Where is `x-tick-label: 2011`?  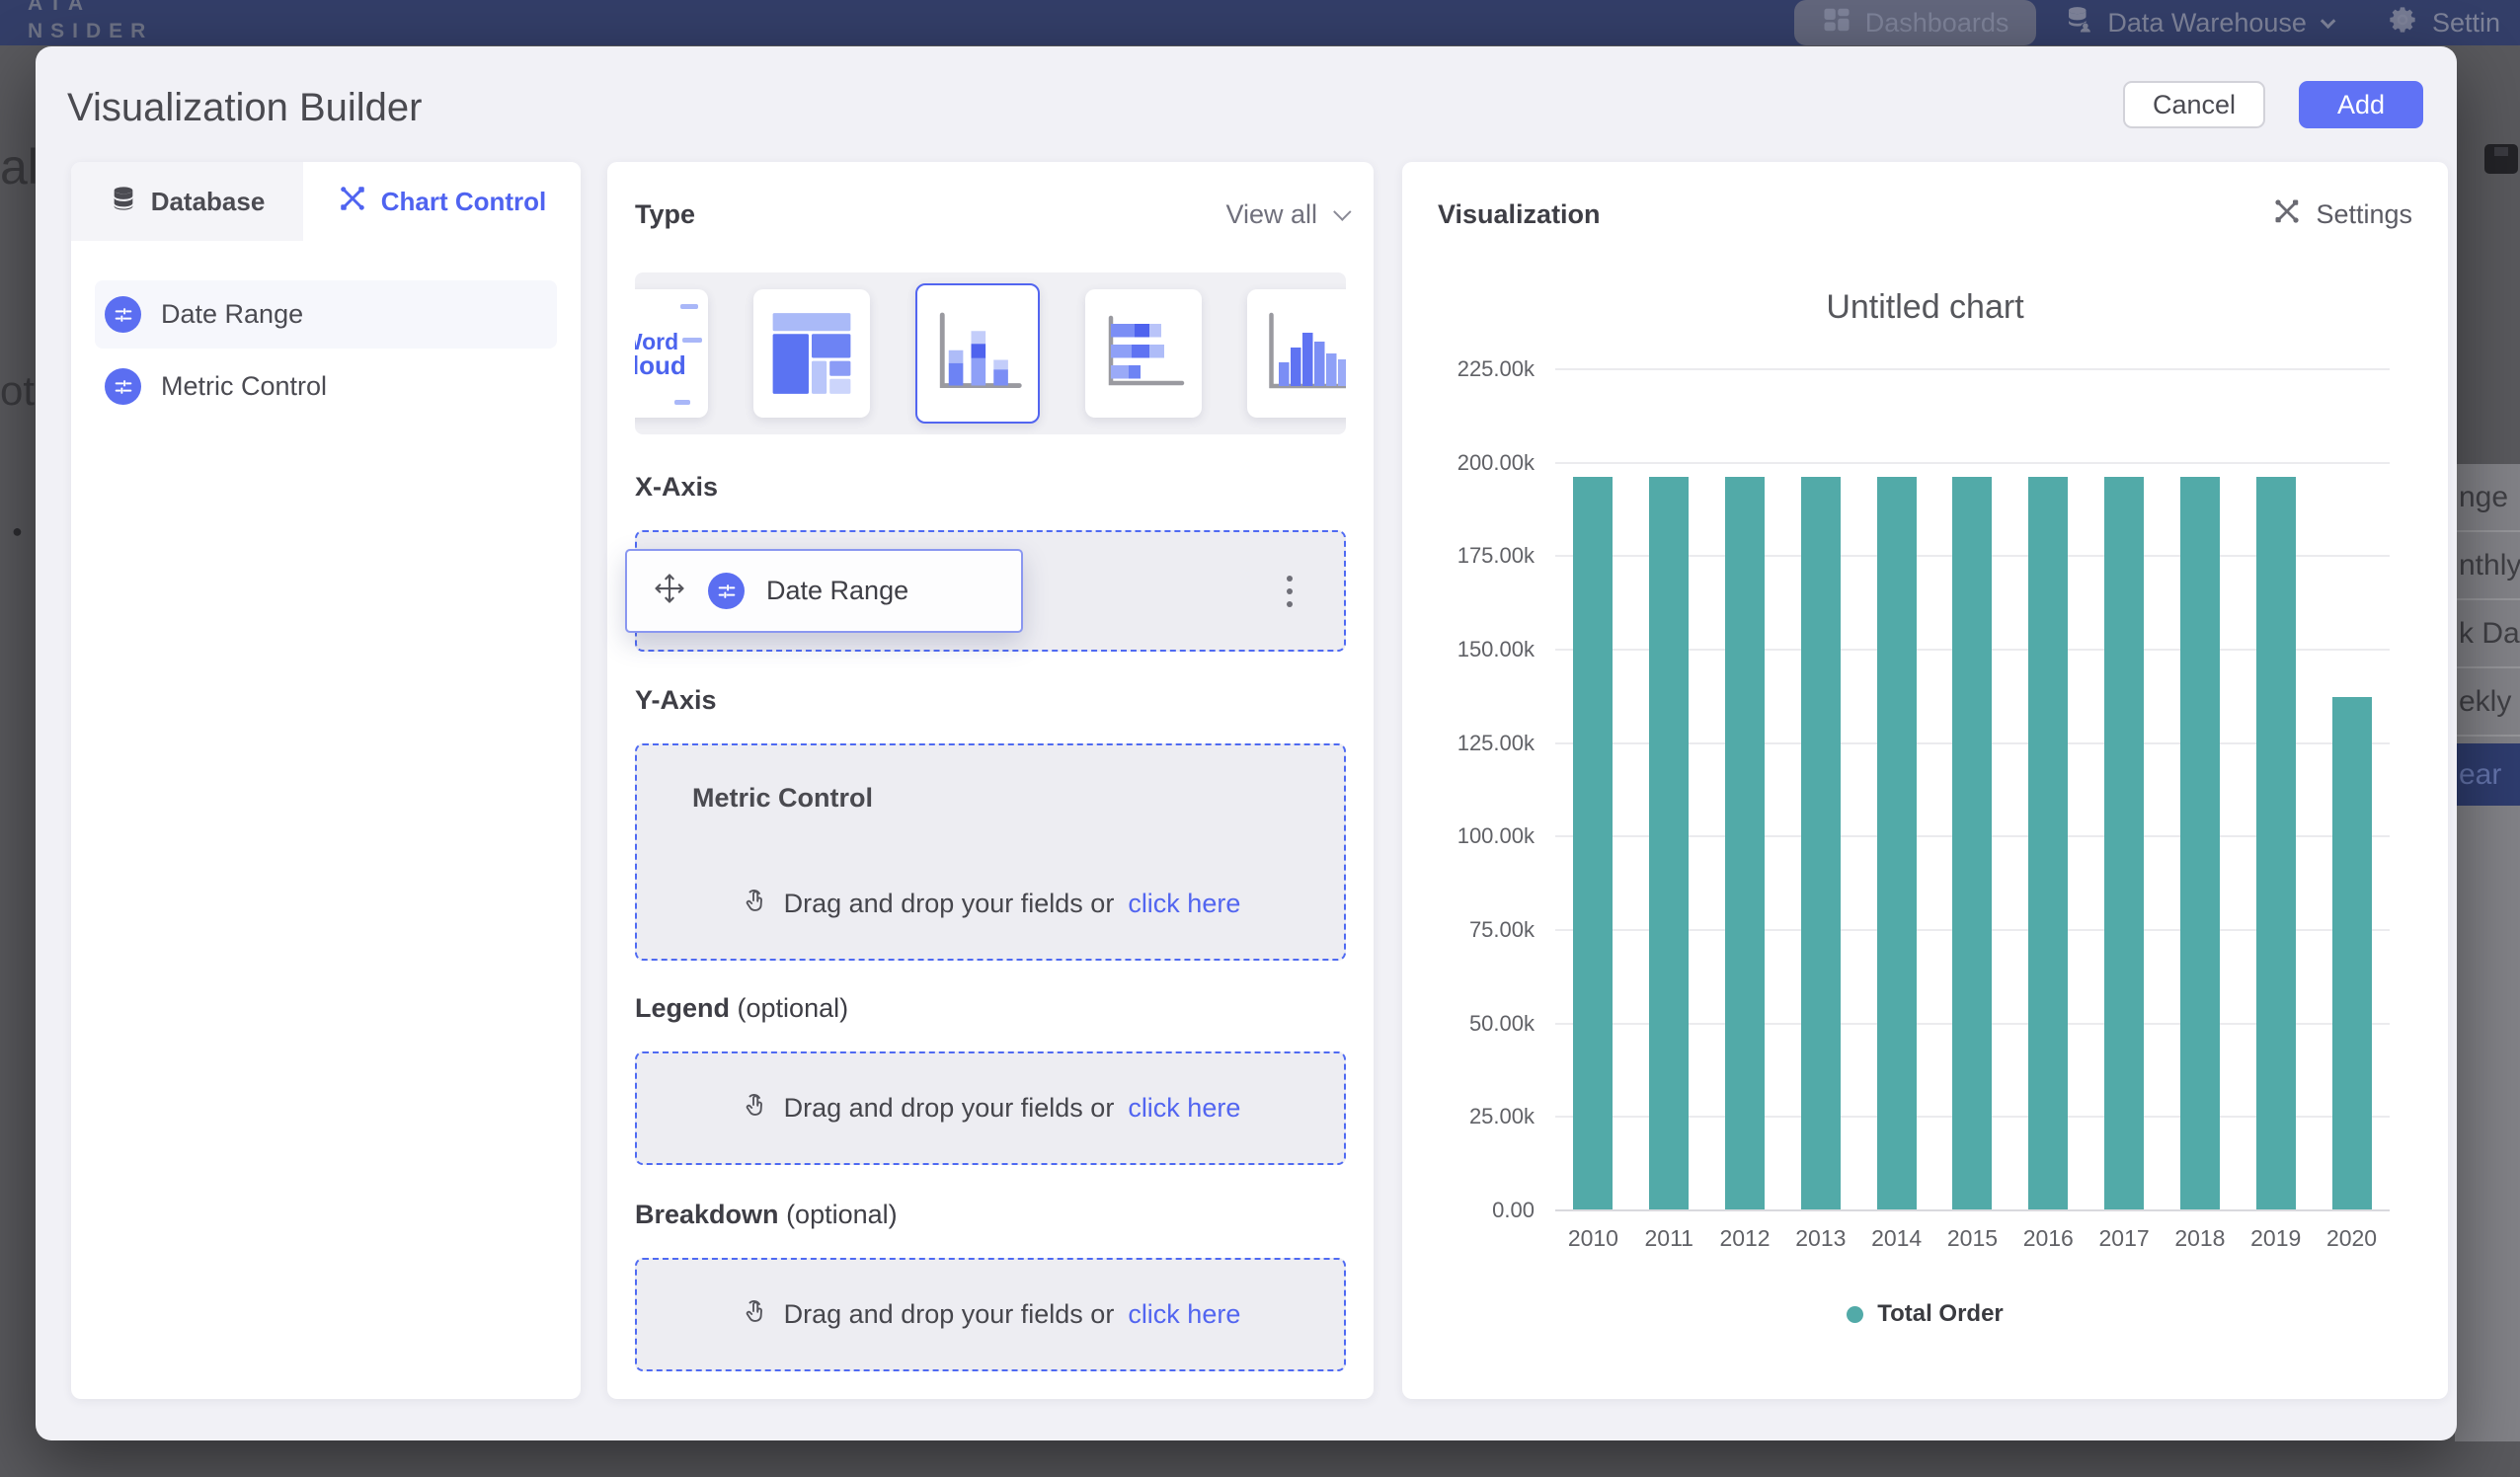
x-tick-label: 2011 is located at coordinates (1668, 1238).